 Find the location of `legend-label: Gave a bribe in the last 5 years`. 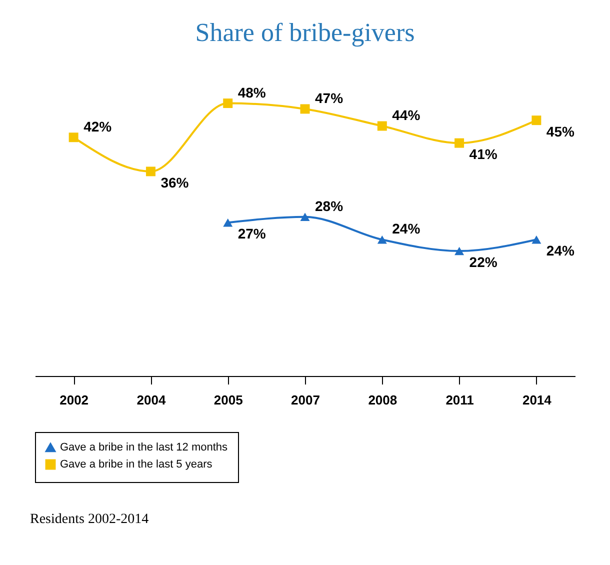

legend-label: Gave a bribe in the last 5 years is located at coordinates (136, 464).